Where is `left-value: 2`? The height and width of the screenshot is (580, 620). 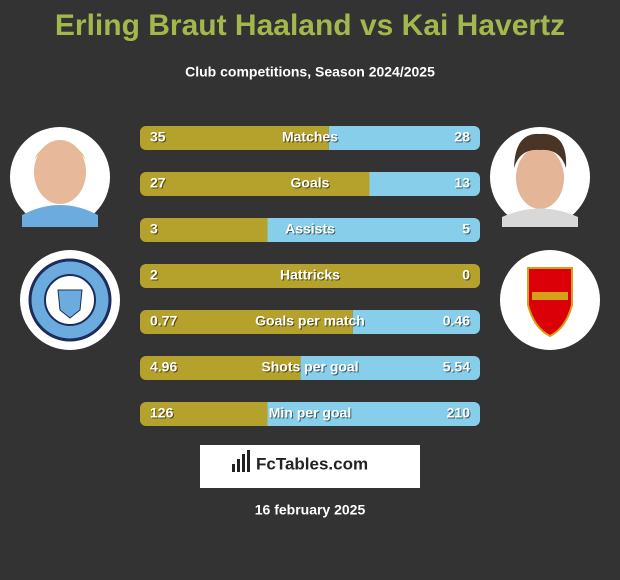
left-value: 2 is located at coordinates (154, 275).